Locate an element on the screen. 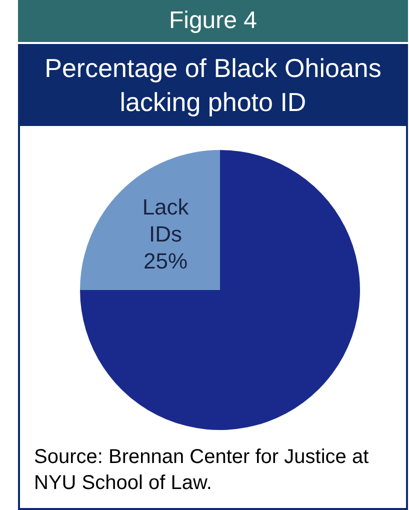 The height and width of the screenshot is (510, 409). chart-title: Figure 4 is located at coordinates (213, 21).